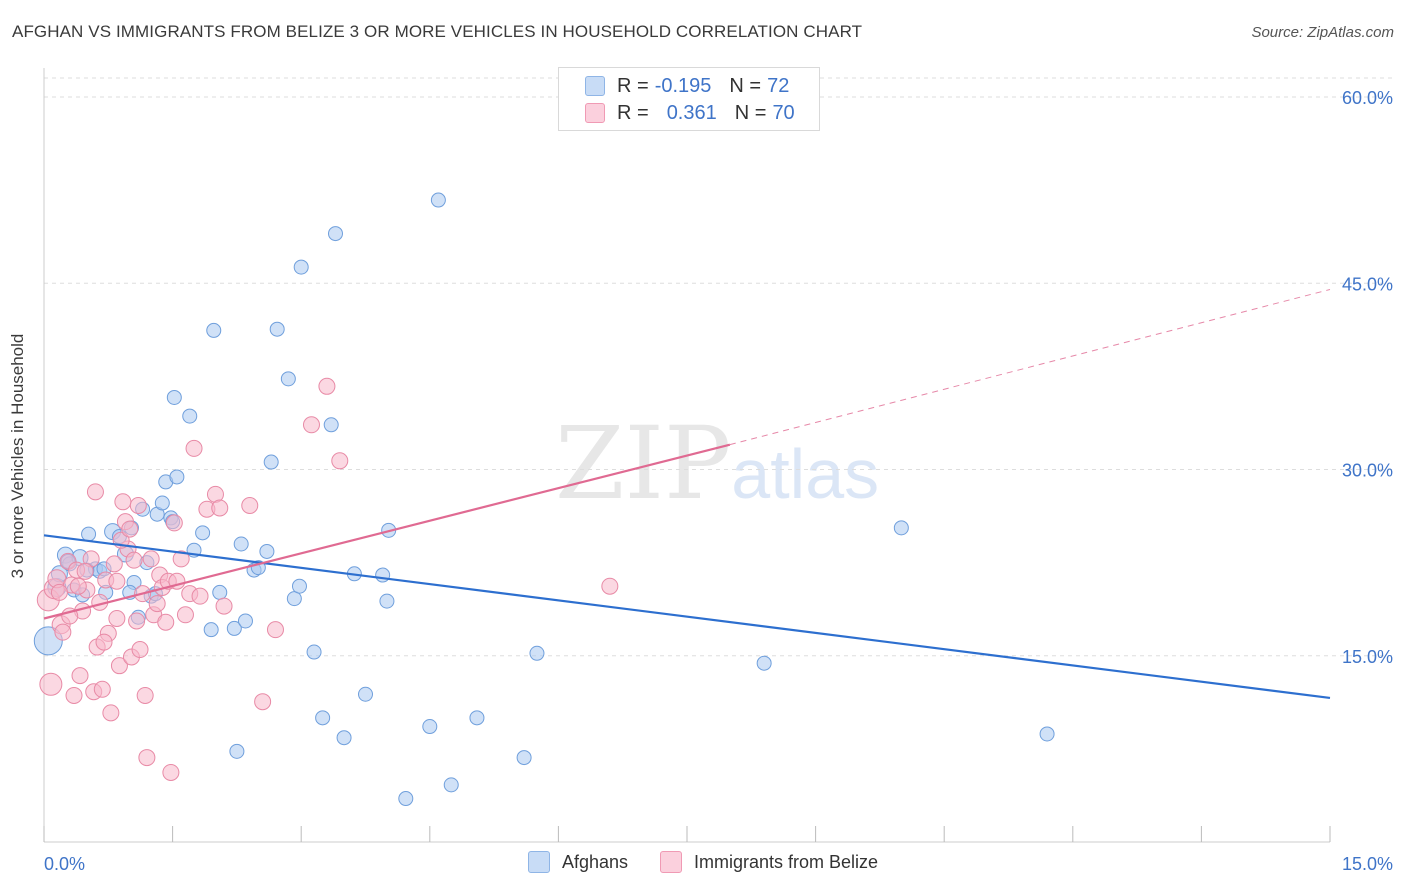 This screenshot has width=1406, height=892. Describe the element at coordinates (387, 531) in the screenshot. I see `belize-trend-line` at that location.